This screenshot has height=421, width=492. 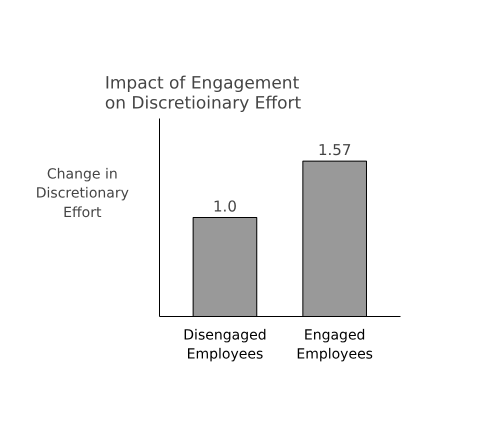 What do you see at coordinates (225, 345) in the screenshot?
I see `x-tick-label: Disengaged Employees` at bounding box center [225, 345].